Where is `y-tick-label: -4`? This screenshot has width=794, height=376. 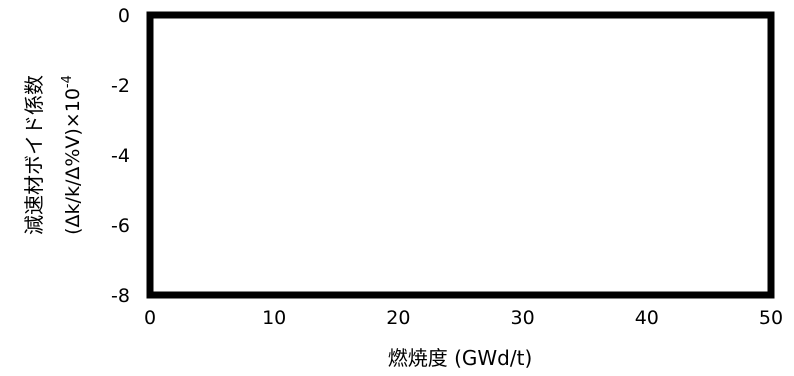 y-tick-label: -4 is located at coordinates (120, 156).